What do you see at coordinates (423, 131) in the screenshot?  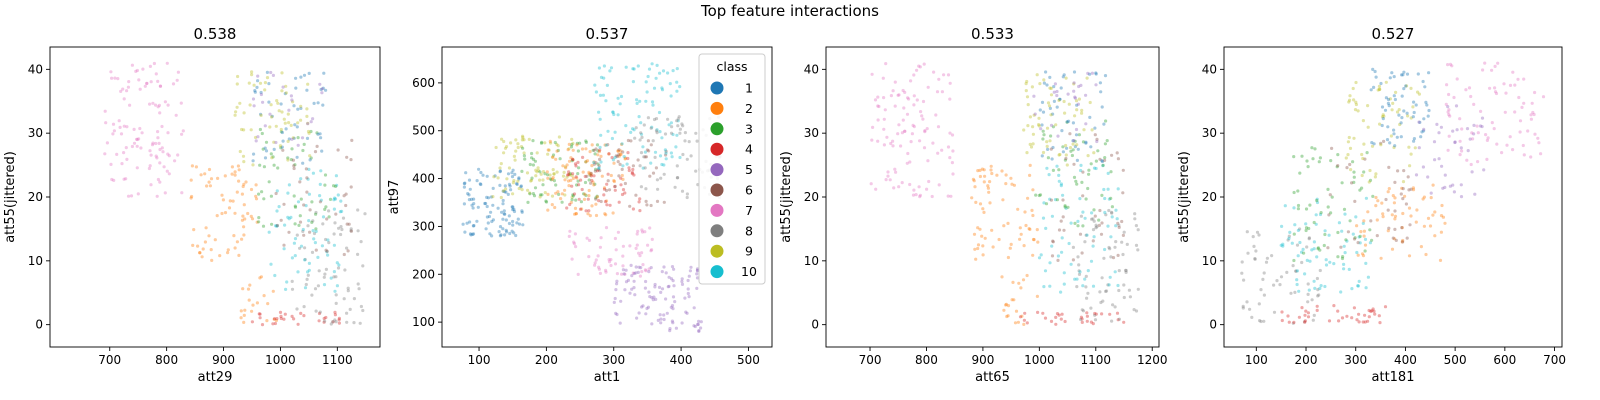 I see `y-tick-label: 500` at bounding box center [423, 131].